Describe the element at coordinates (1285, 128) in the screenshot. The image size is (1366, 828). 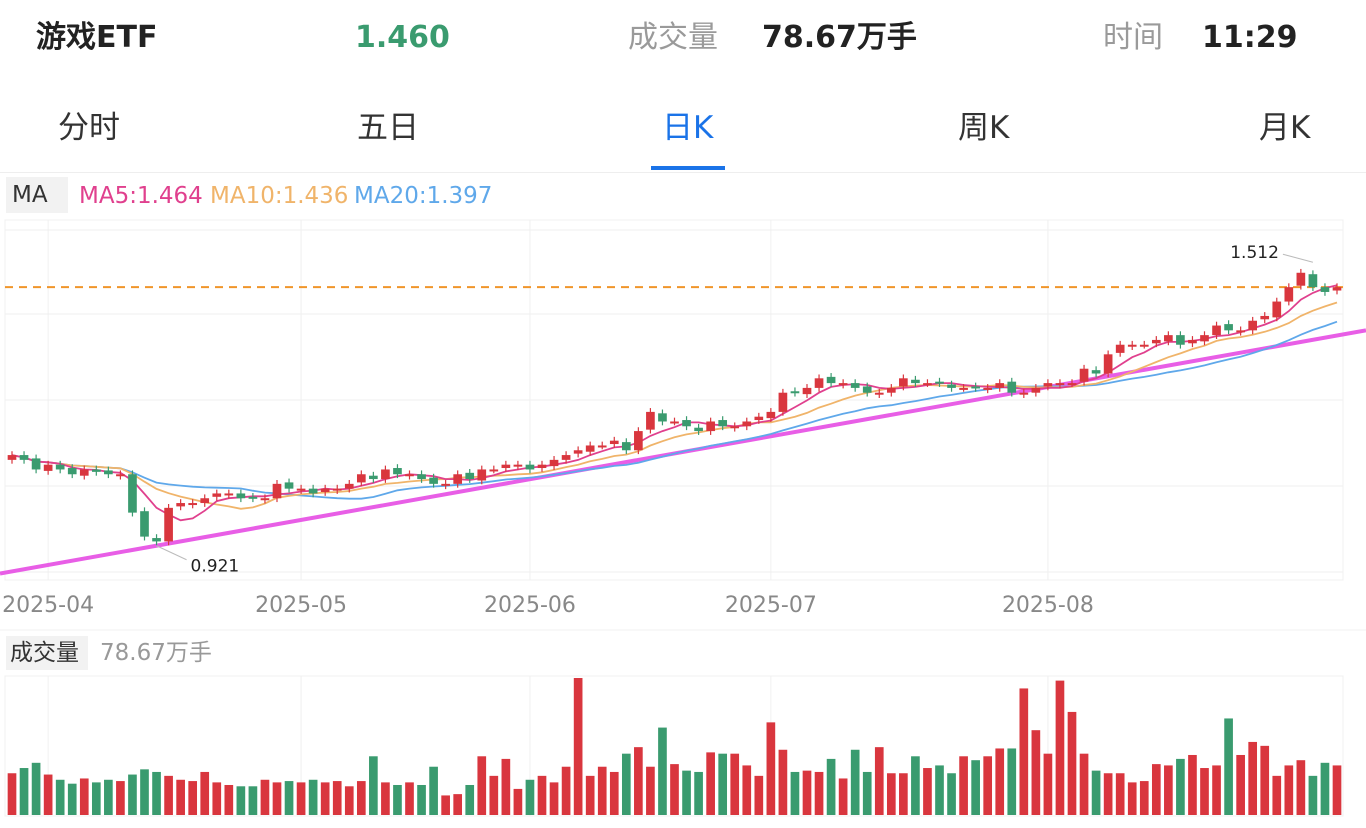
I see `tab-monthly-k: 月K` at that location.